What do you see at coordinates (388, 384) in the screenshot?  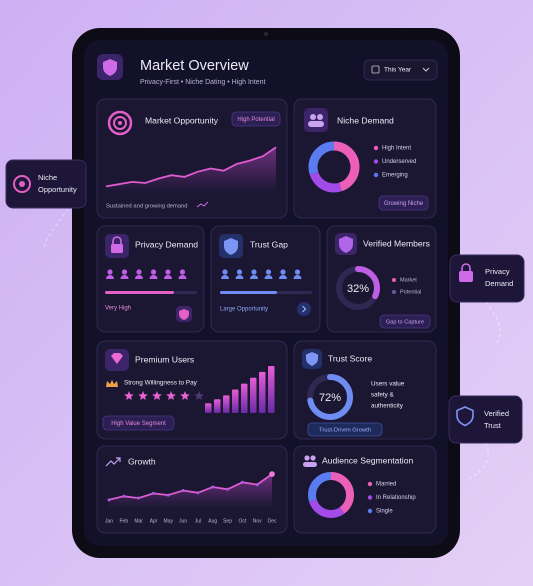 I see `note: Users value` at bounding box center [388, 384].